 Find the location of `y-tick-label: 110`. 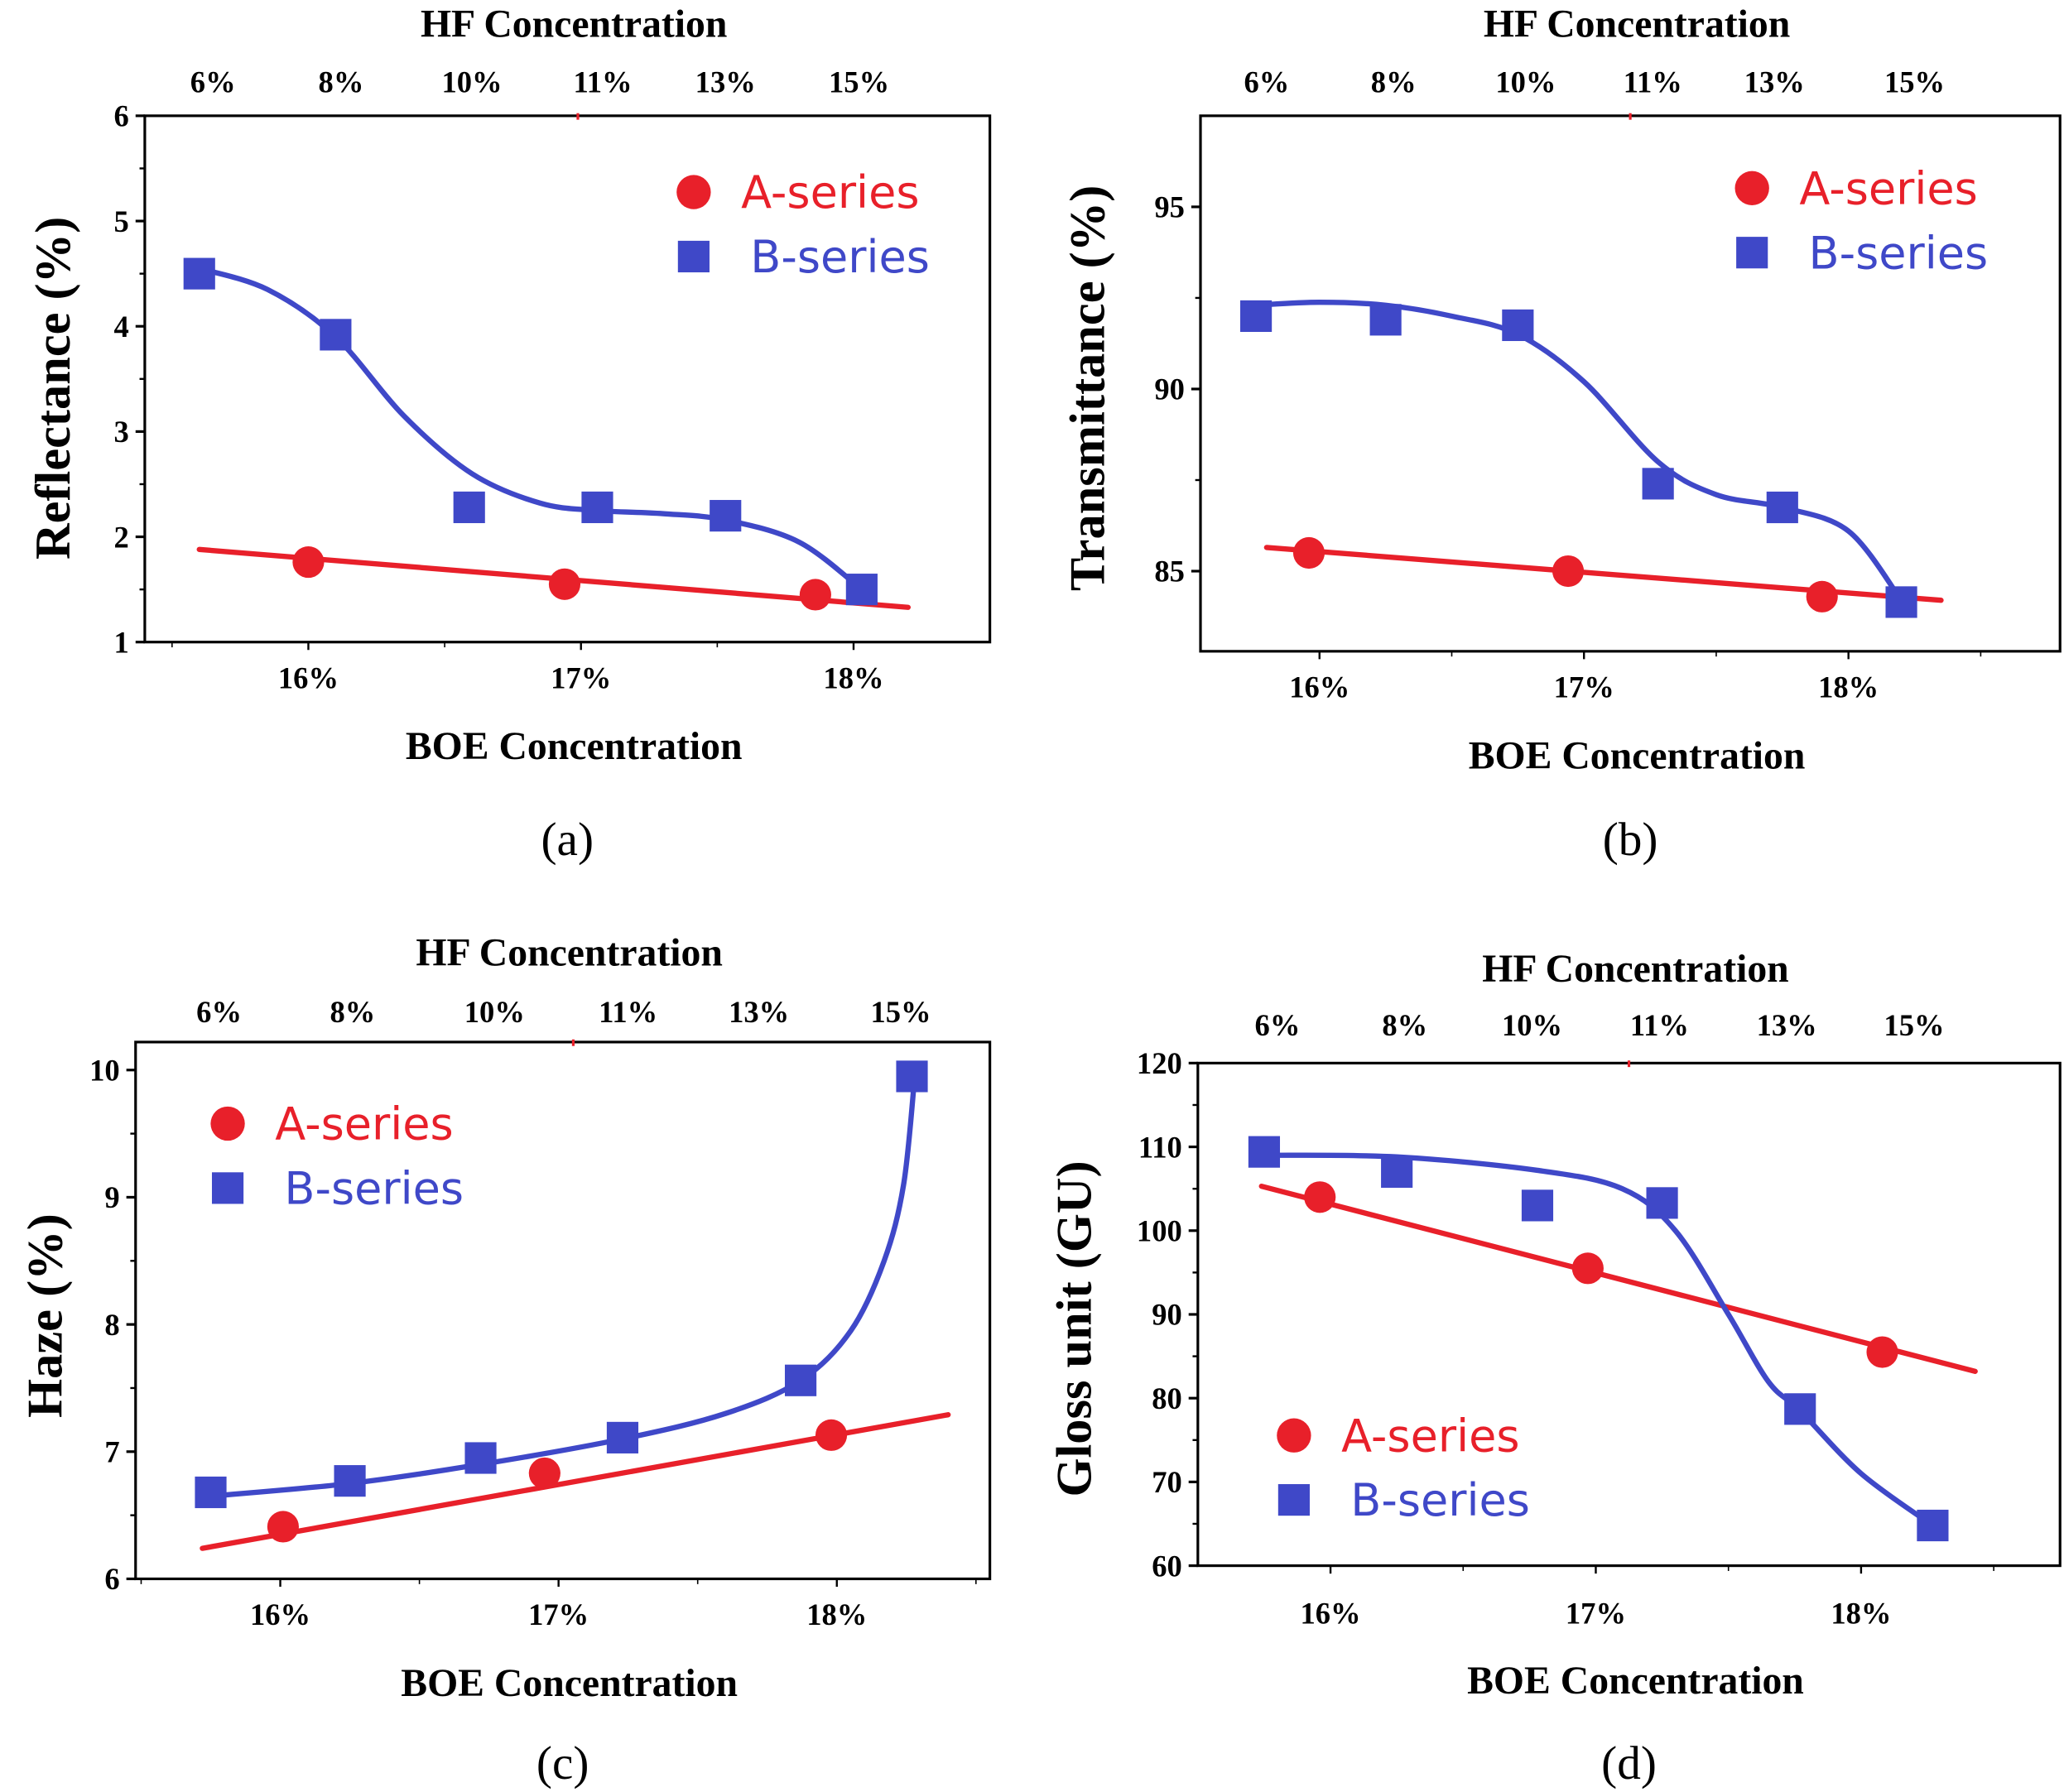

y-tick-label: 110 is located at coordinates (1160, 1147).